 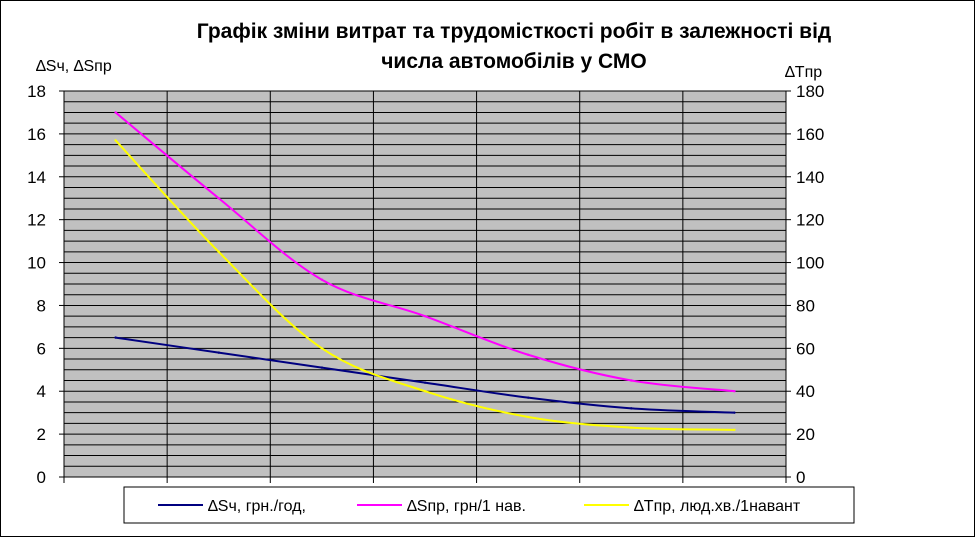 What do you see at coordinates (257, 506) in the screenshot?
I see `legend-label-1: ∆Sч, грн./год,` at bounding box center [257, 506].